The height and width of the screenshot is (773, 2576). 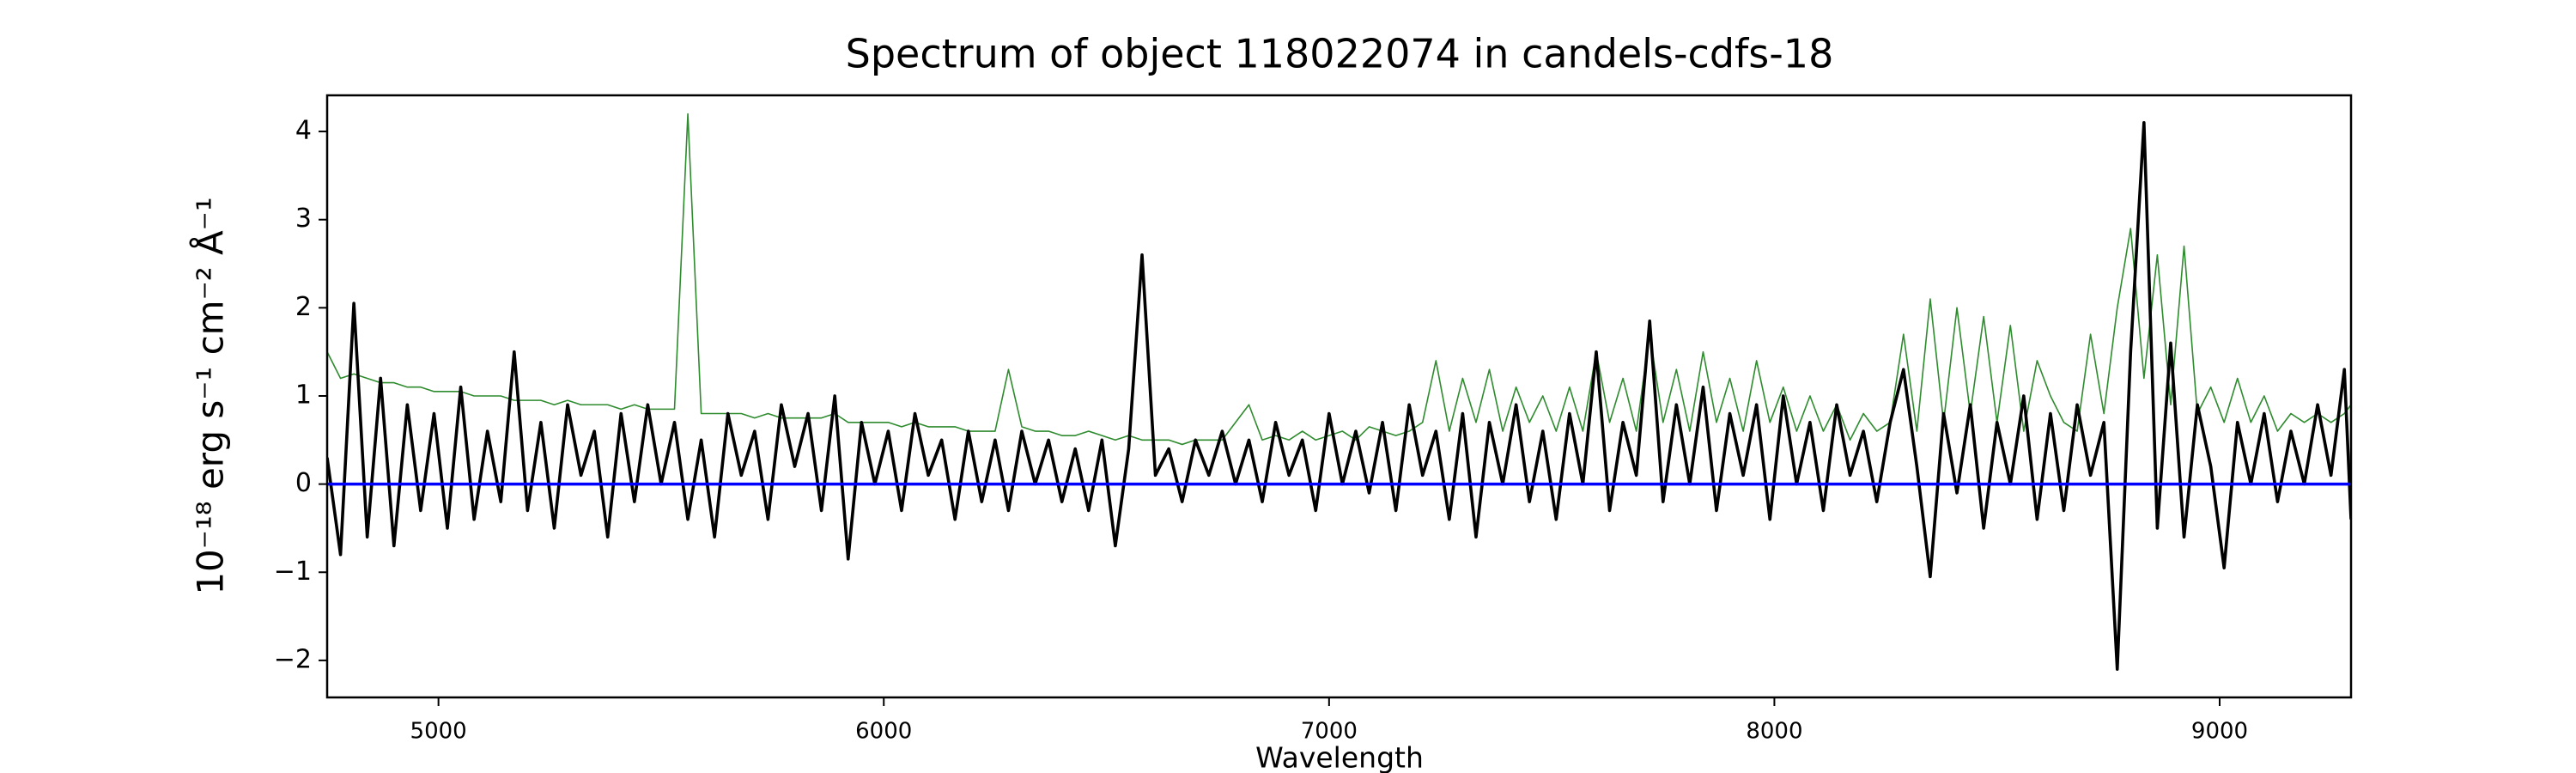 I want to click on y-tick-label: −1, so click(x=293, y=572).